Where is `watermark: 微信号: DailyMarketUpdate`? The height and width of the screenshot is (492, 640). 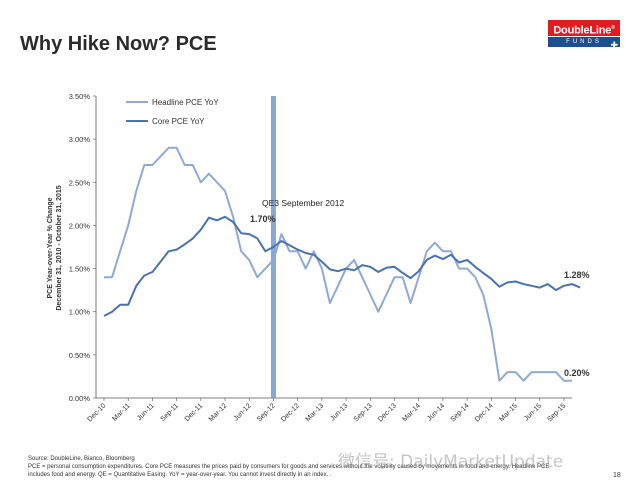
watermark: 微信号: DailyMarketUpdate is located at coordinates (451, 462).